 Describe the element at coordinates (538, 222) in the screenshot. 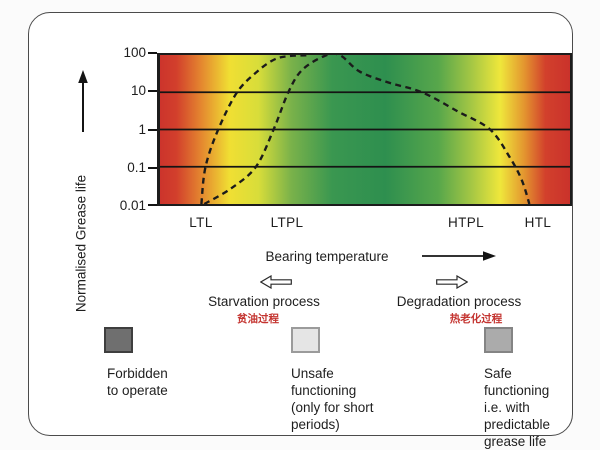

I see `x-tick-htl: HTL` at that location.